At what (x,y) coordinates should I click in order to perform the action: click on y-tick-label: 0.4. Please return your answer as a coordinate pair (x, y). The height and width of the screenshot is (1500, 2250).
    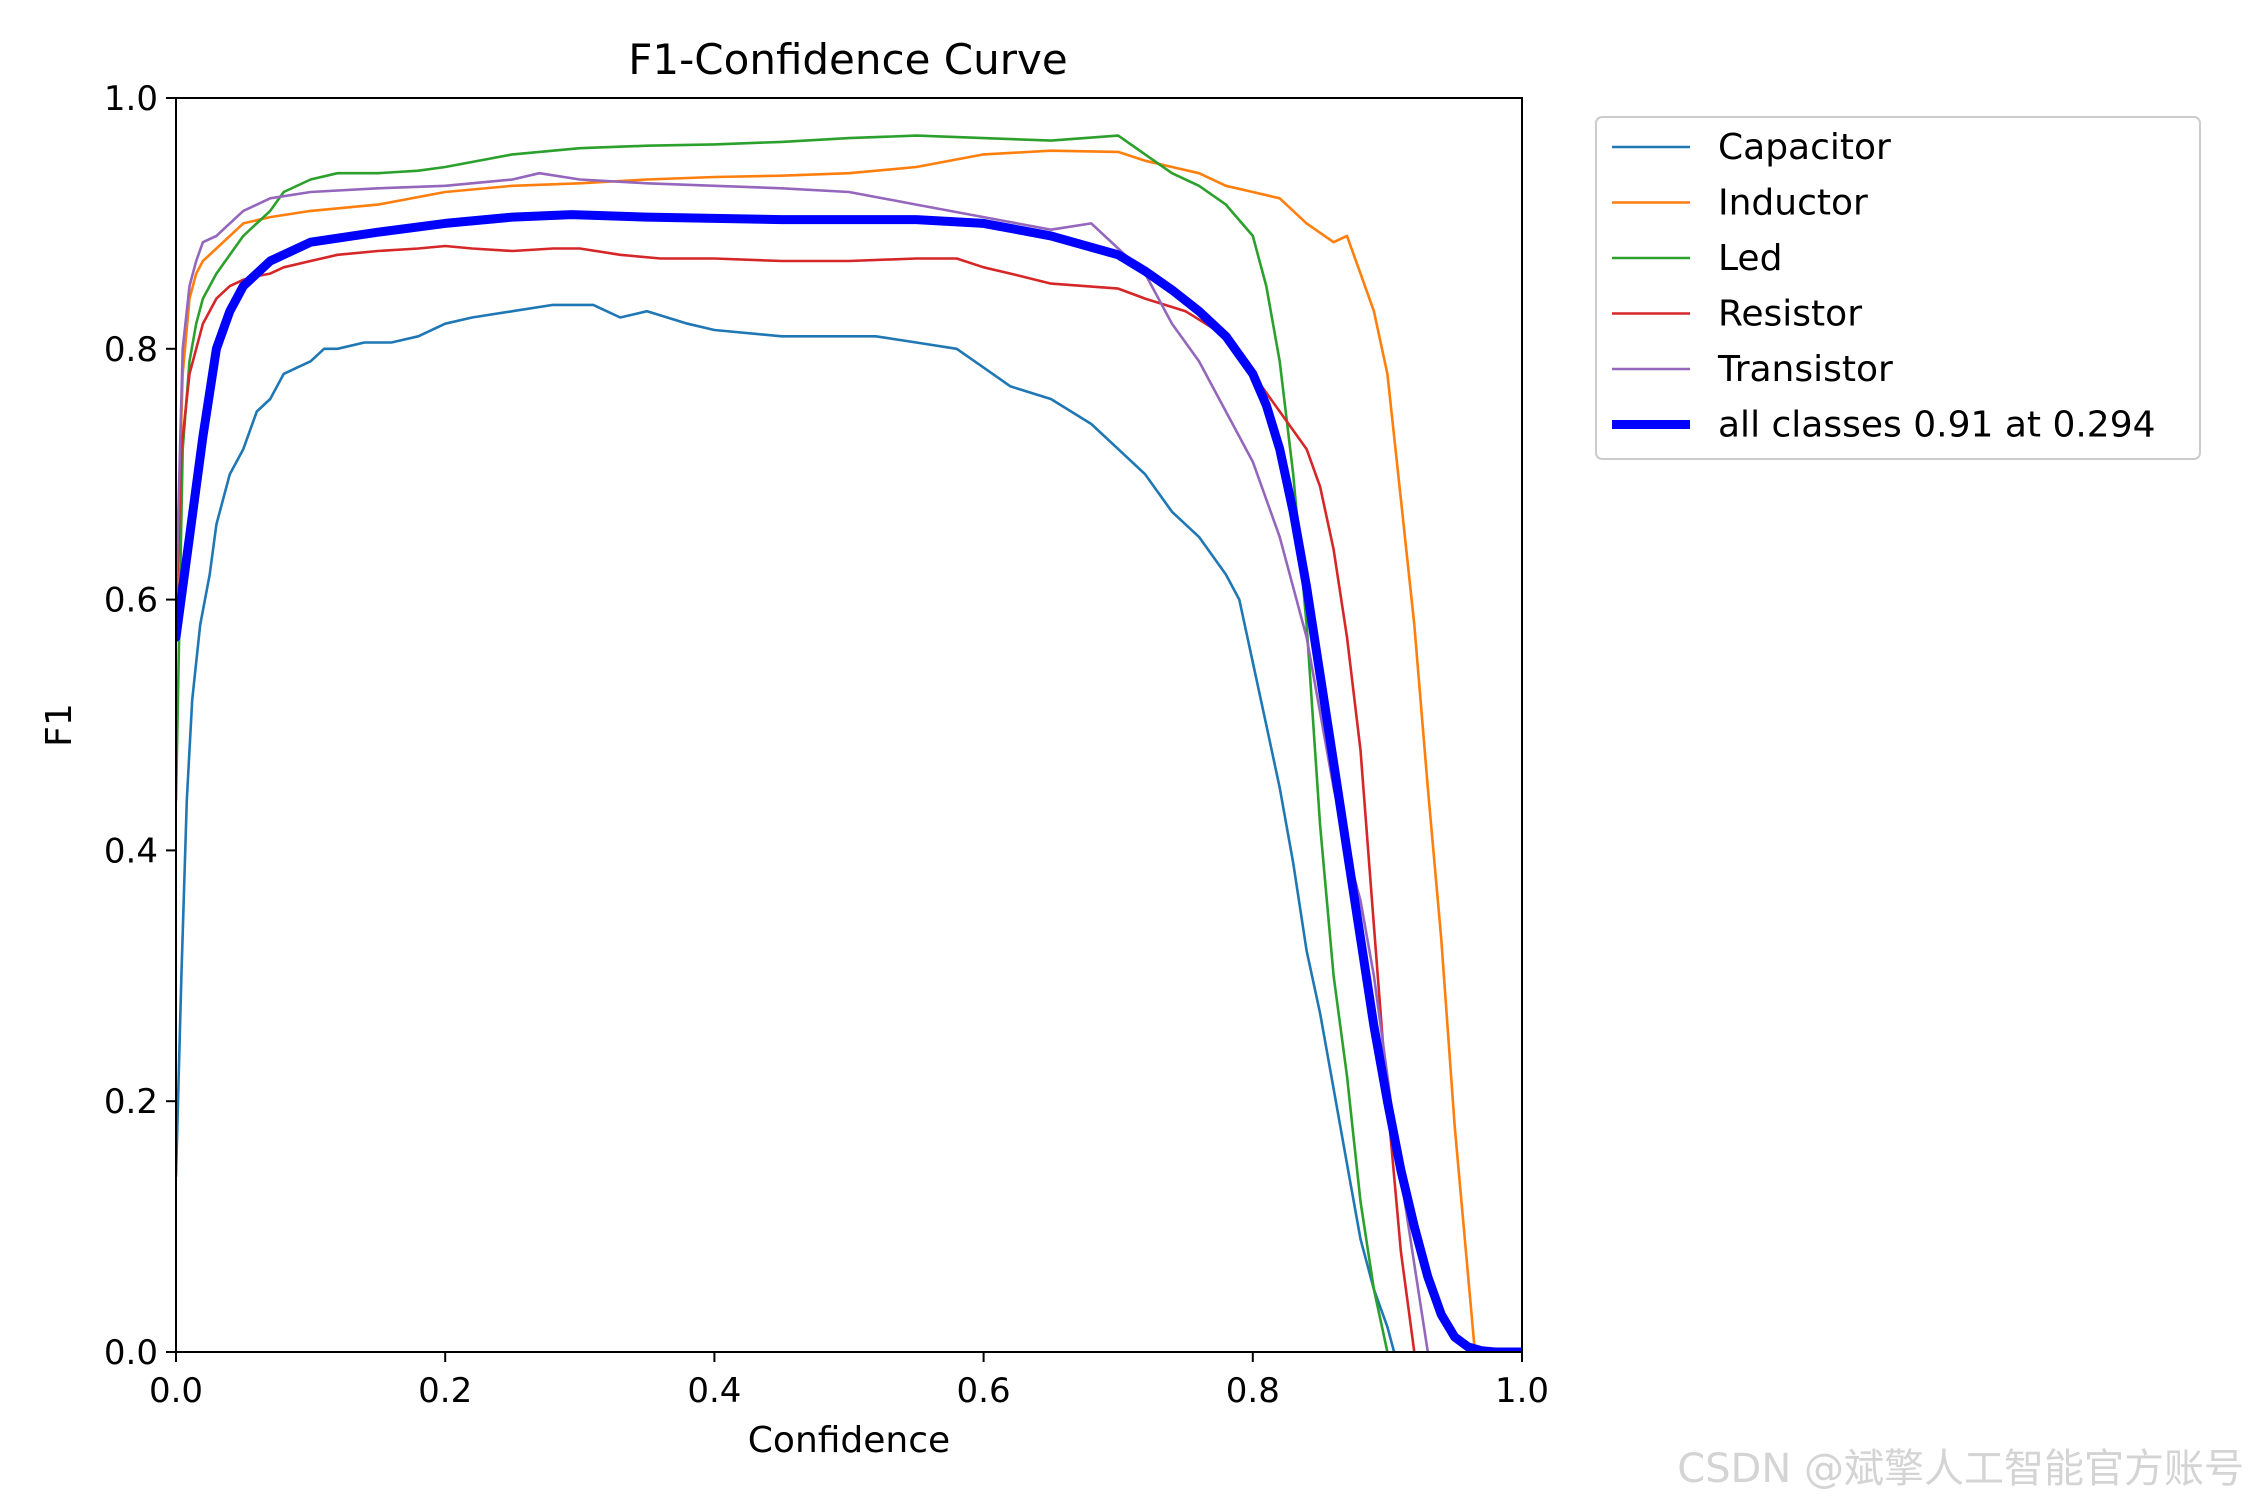
    Looking at the image, I should click on (131, 851).